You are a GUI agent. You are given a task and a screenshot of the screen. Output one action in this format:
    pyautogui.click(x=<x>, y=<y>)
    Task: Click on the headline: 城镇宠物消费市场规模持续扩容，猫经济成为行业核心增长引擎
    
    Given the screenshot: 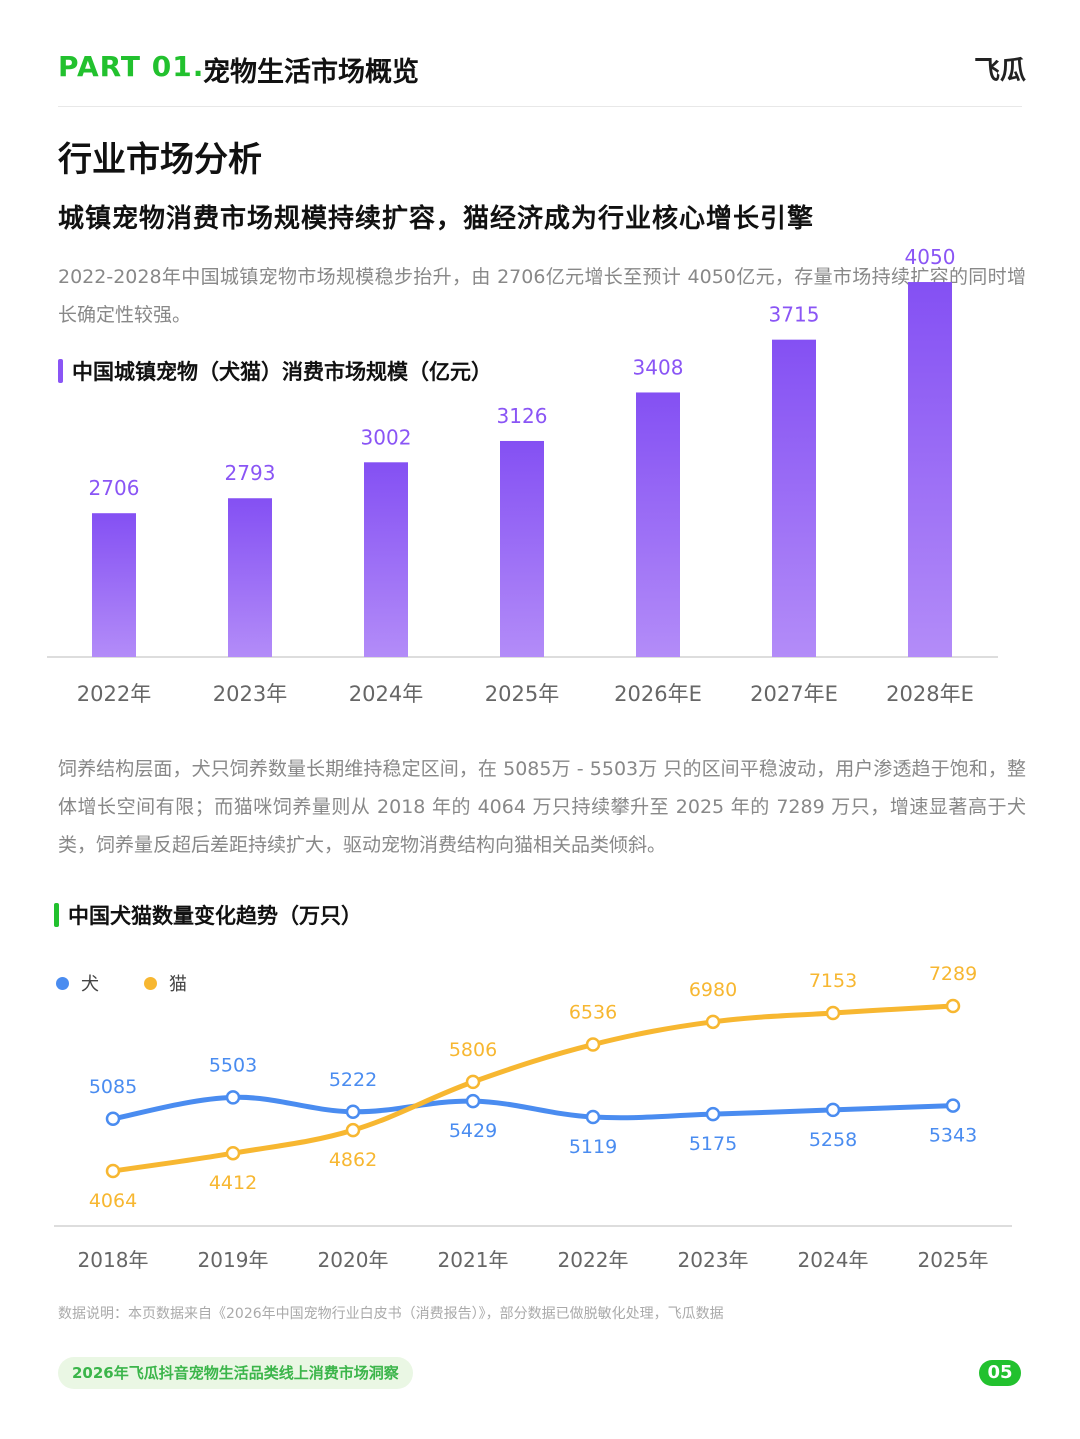 What is the action you would take?
    pyautogui.click(x=436, y=219)
    